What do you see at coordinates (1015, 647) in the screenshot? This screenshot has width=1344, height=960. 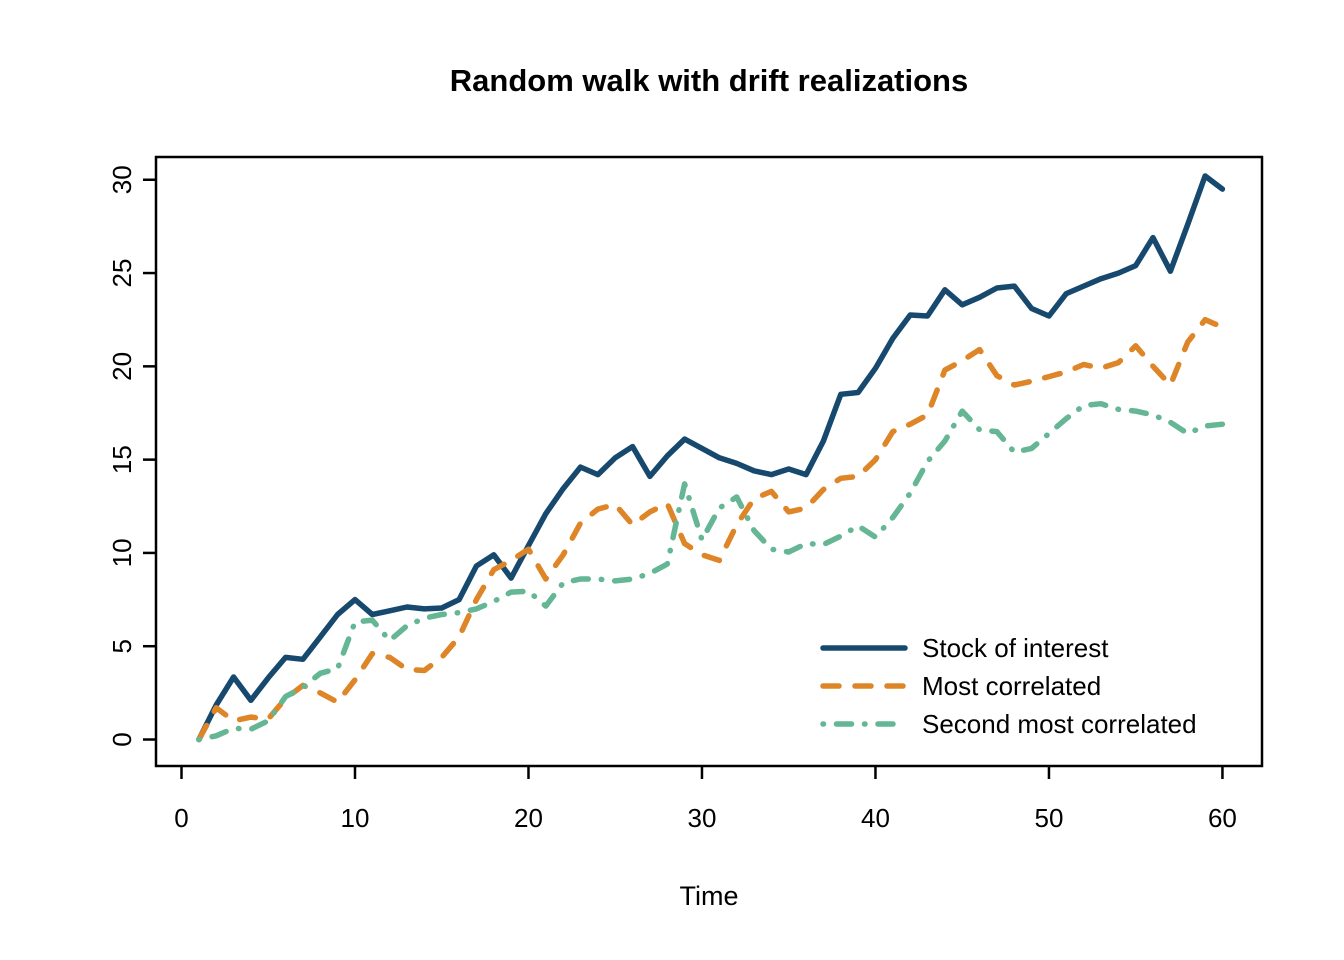 I see `legend-label: Stock of interest` at bounding box center [1015, 647].